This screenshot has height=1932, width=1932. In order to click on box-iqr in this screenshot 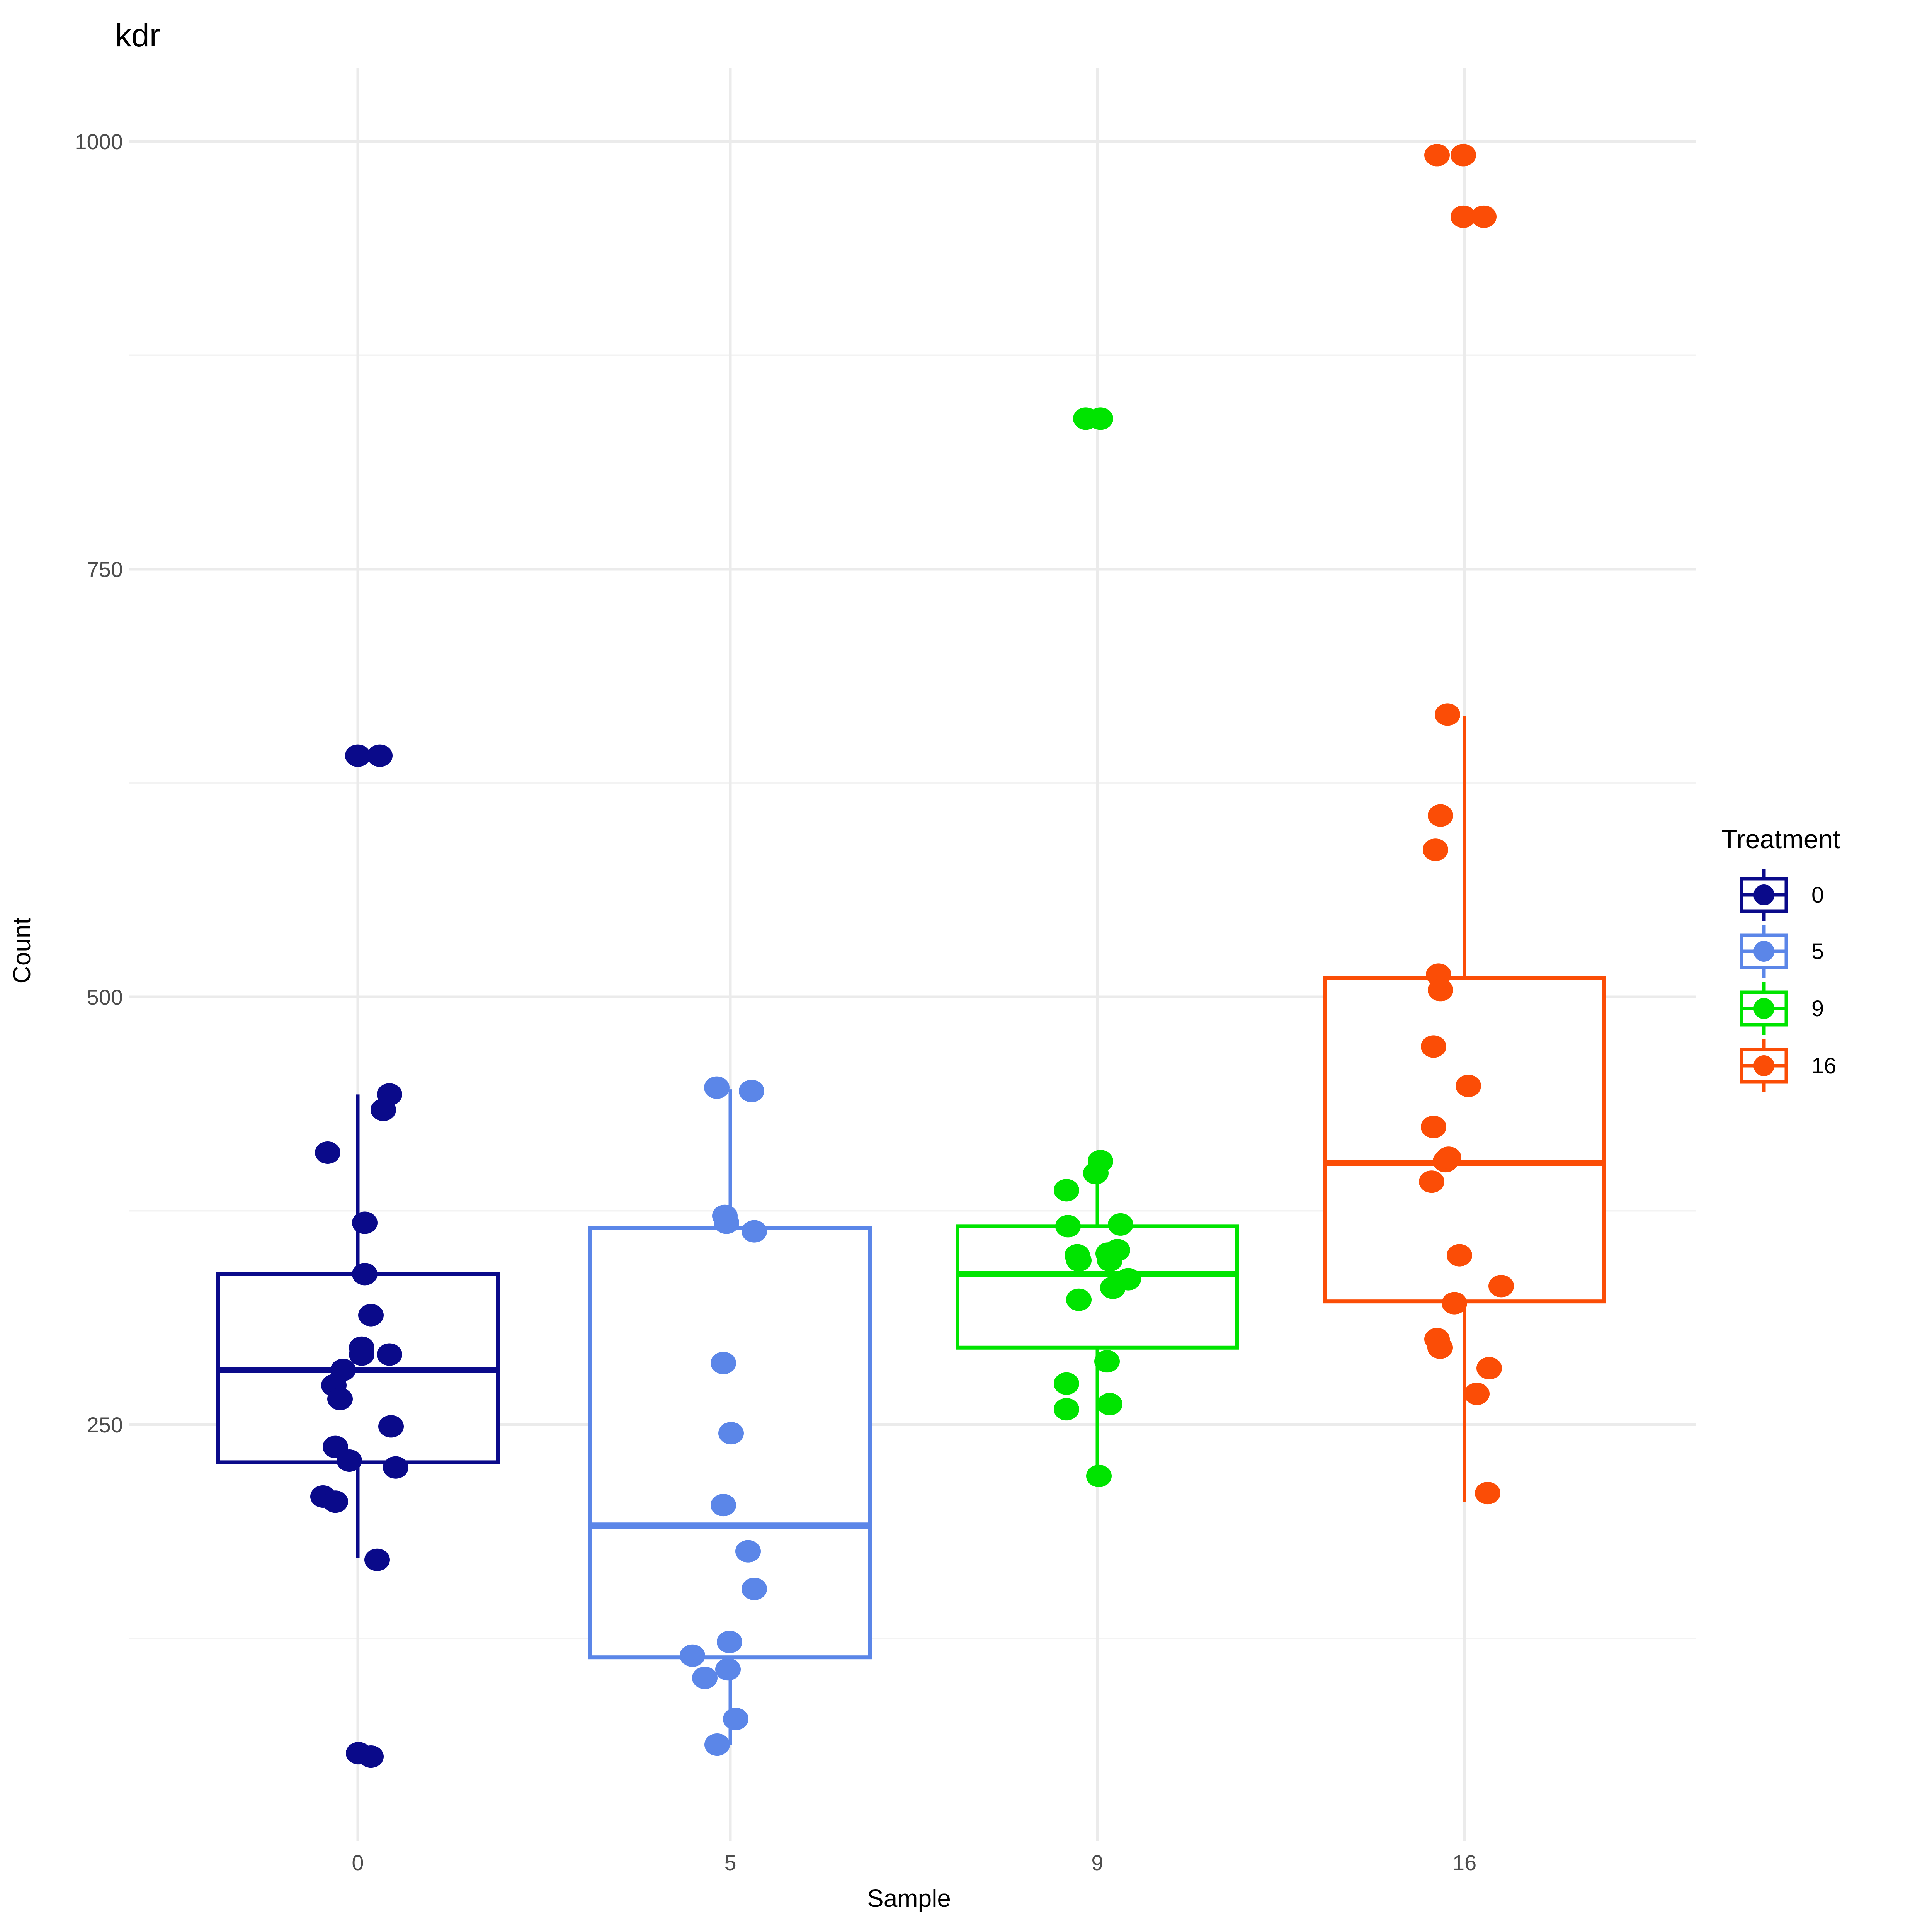, I will do `click(1098, 1287)`.